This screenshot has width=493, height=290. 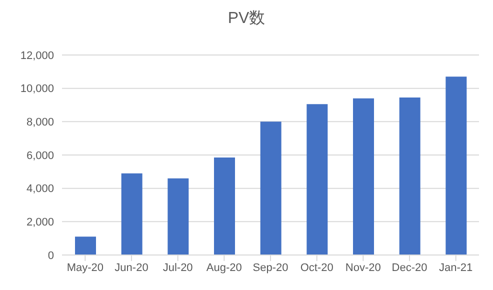 I want to click on x-tick-label: Sep-20, so click(x=270, y=268).